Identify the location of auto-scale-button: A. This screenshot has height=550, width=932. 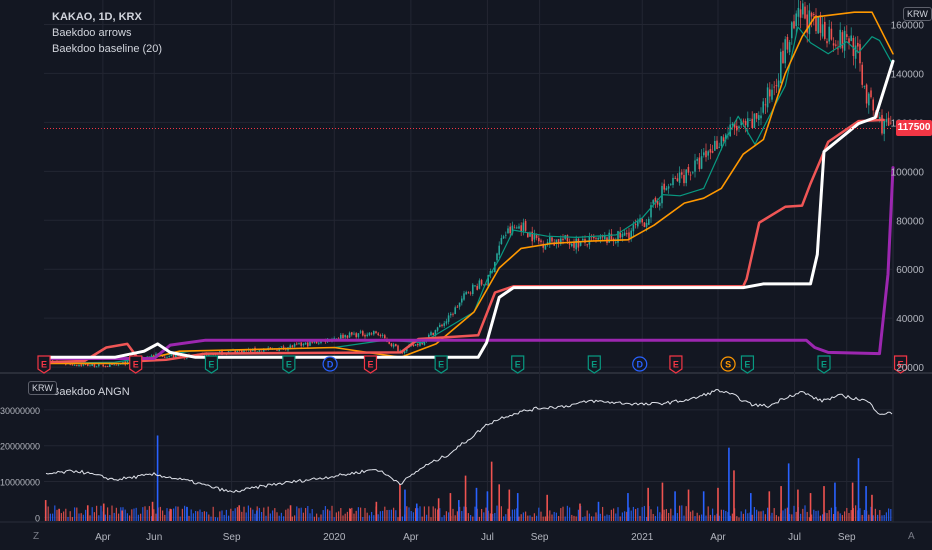
(911, 536).